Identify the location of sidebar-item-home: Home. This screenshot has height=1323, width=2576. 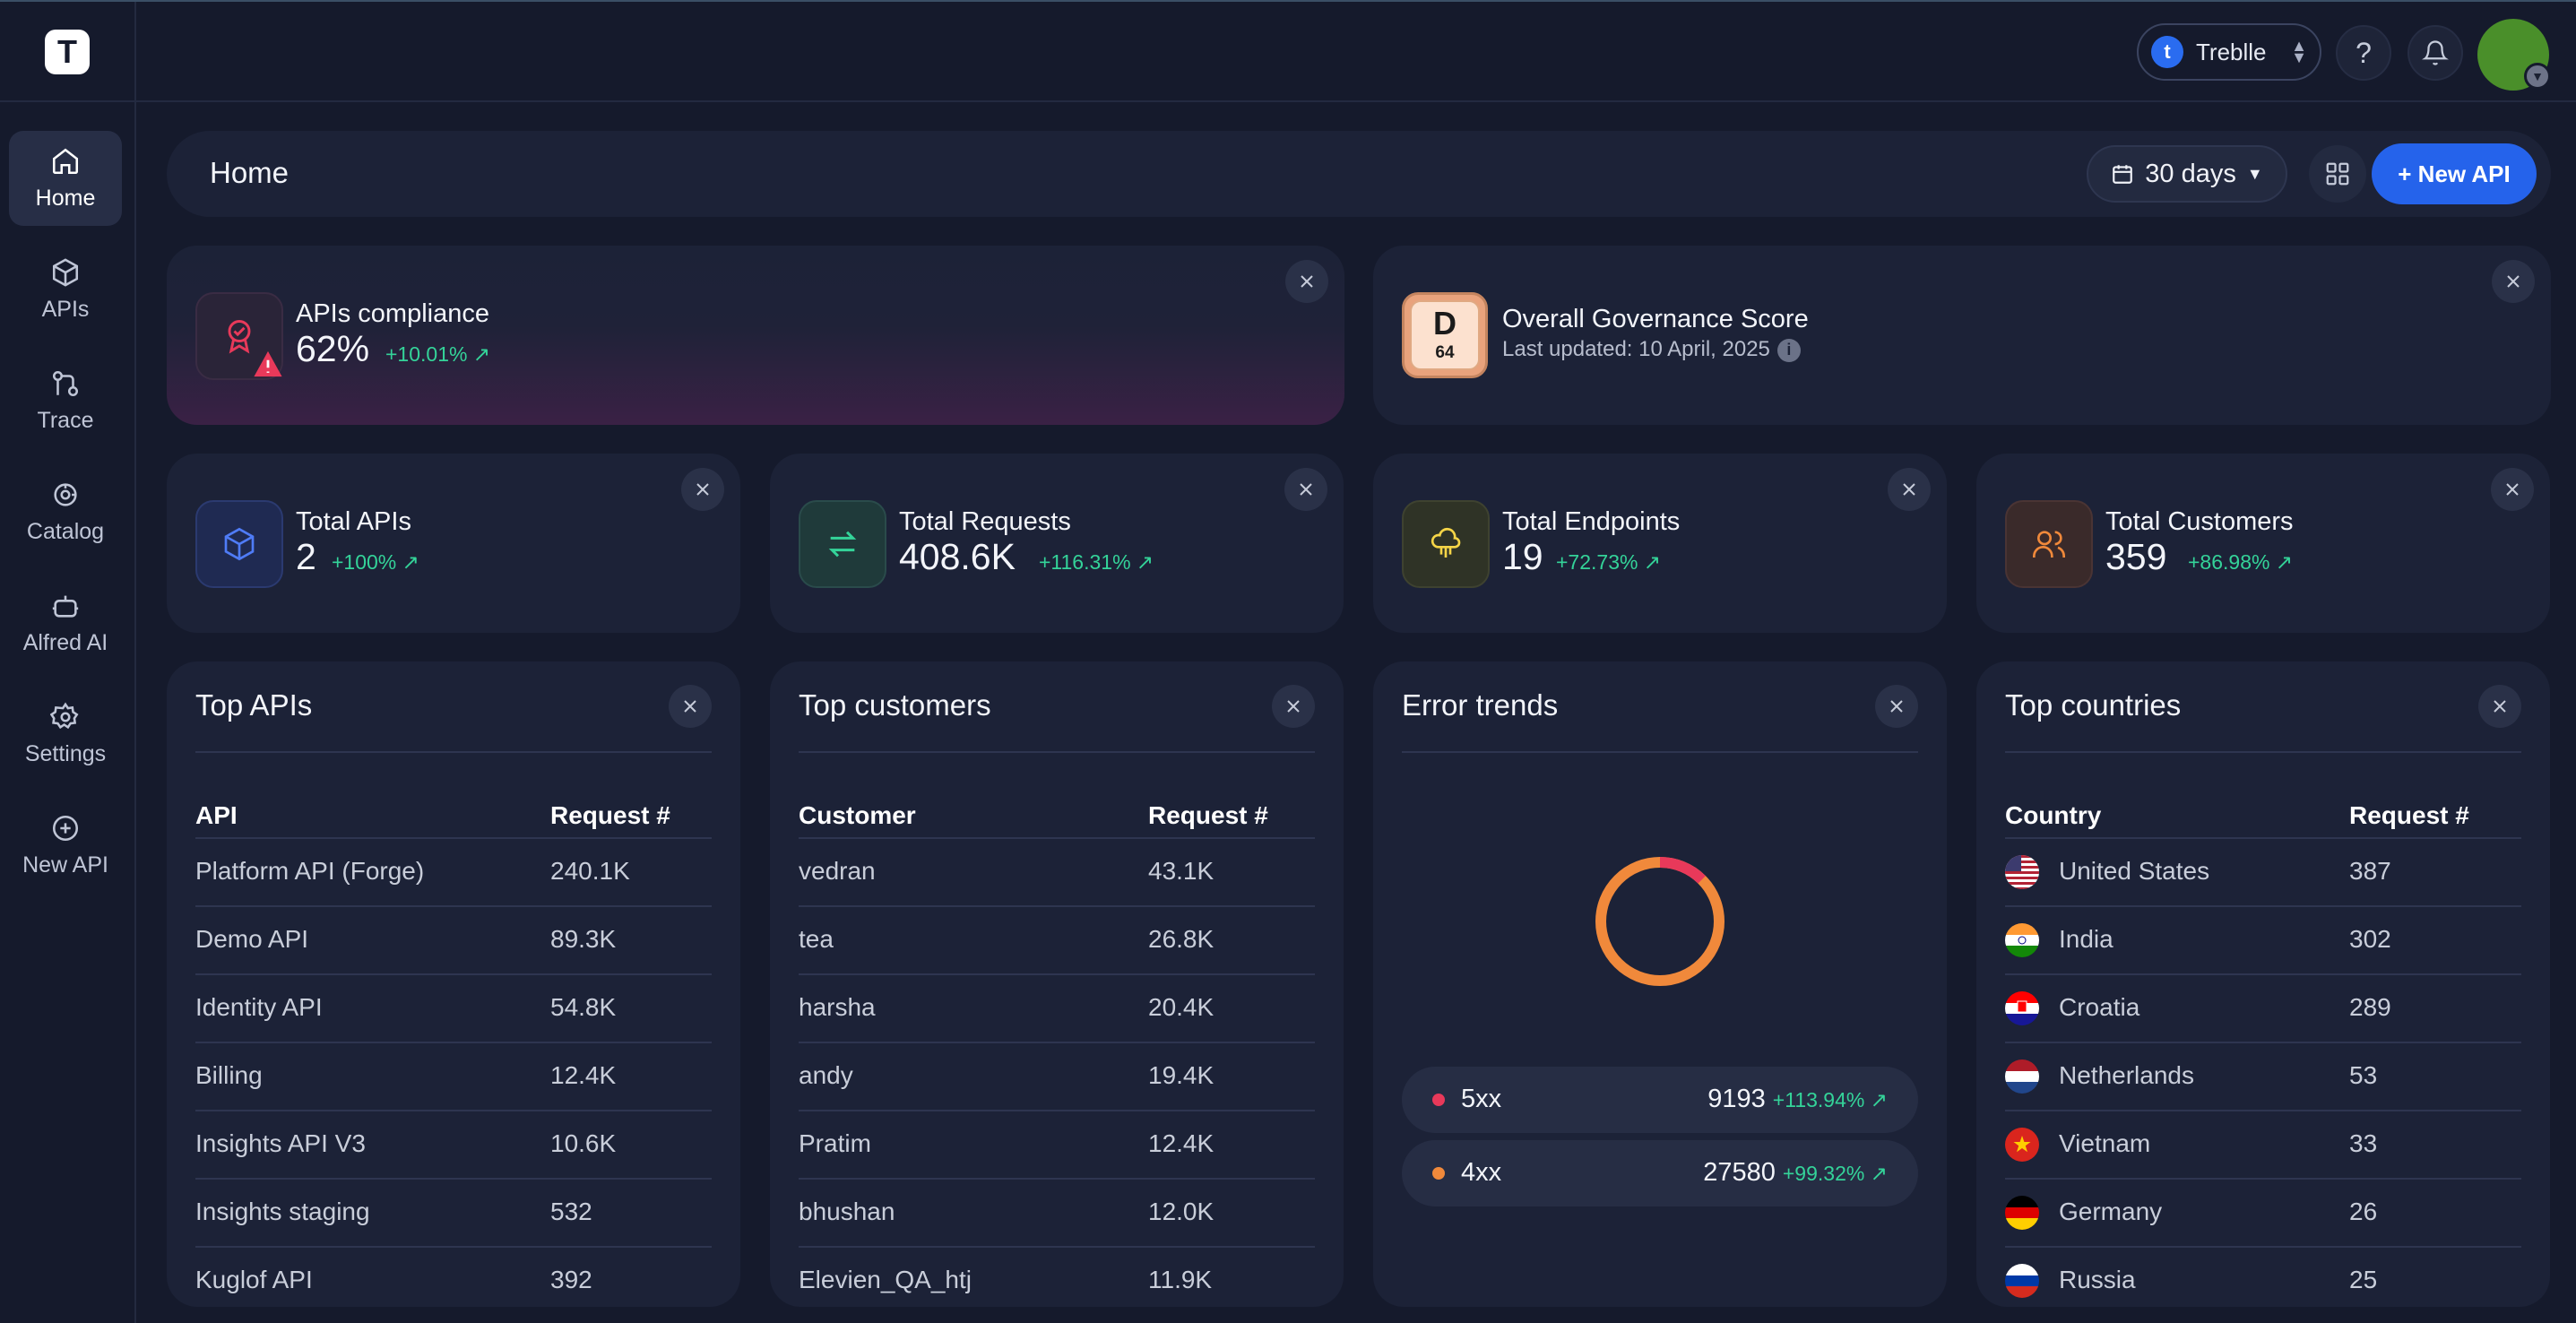
(65, 178).